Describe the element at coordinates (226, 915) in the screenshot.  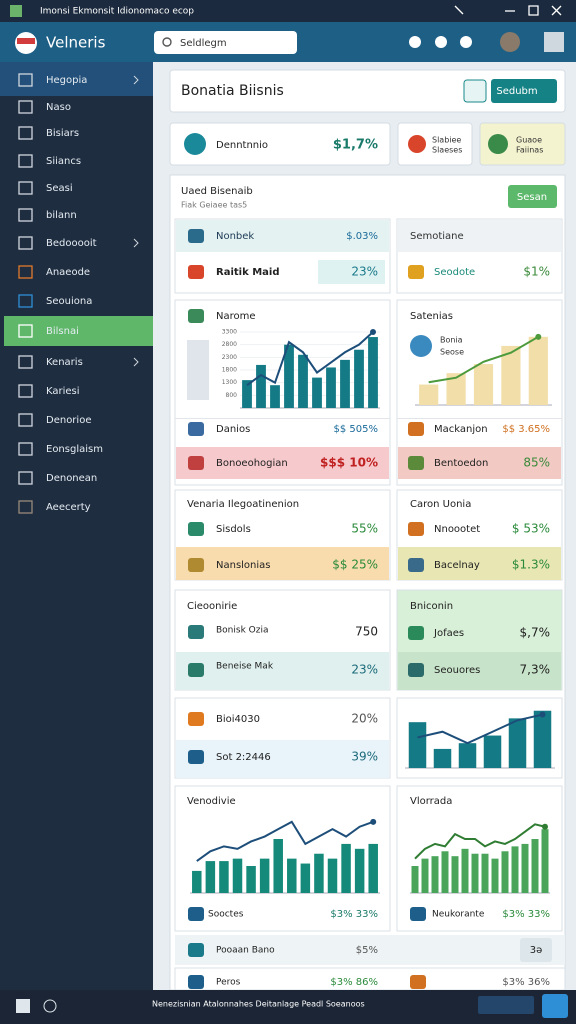
I see `label: Sooctes` at that location.